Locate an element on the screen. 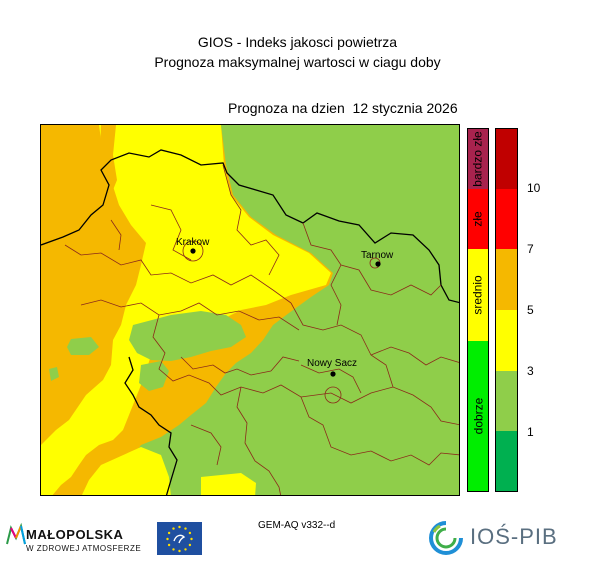 The image size is (595, 566). map-yellow-east-tip is located at coordinates (228, 484).